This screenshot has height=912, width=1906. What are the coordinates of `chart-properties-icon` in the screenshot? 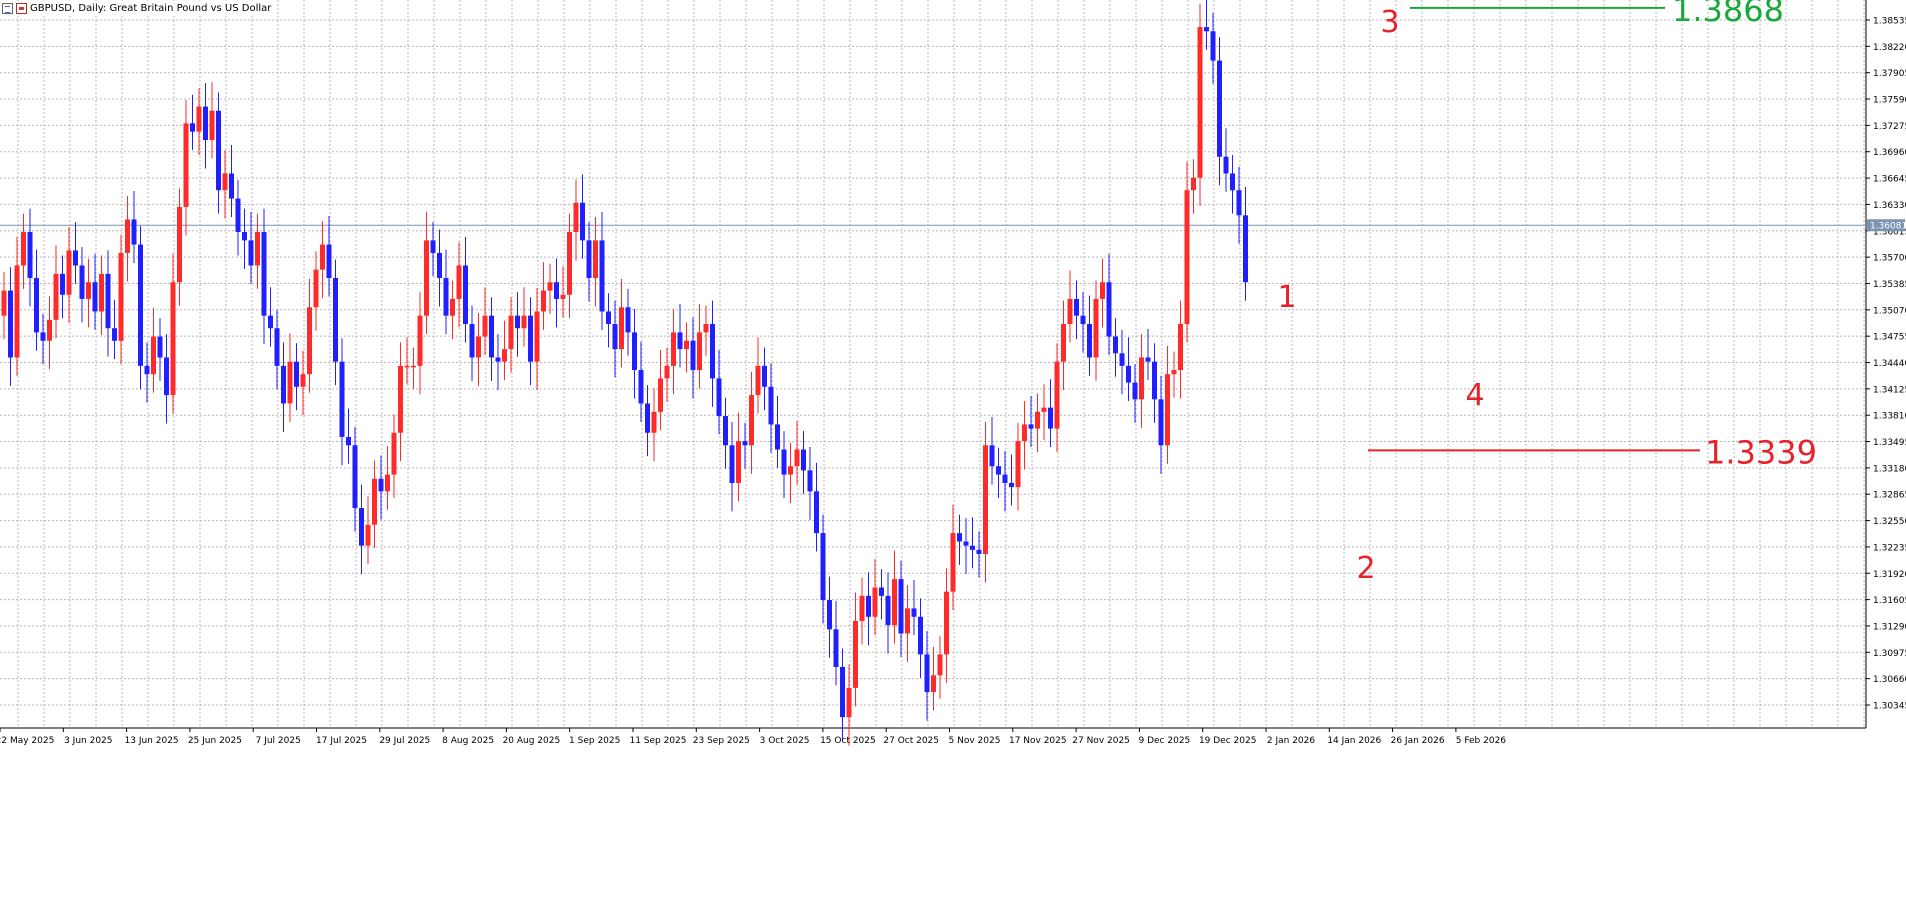 It's located at (21, 8).